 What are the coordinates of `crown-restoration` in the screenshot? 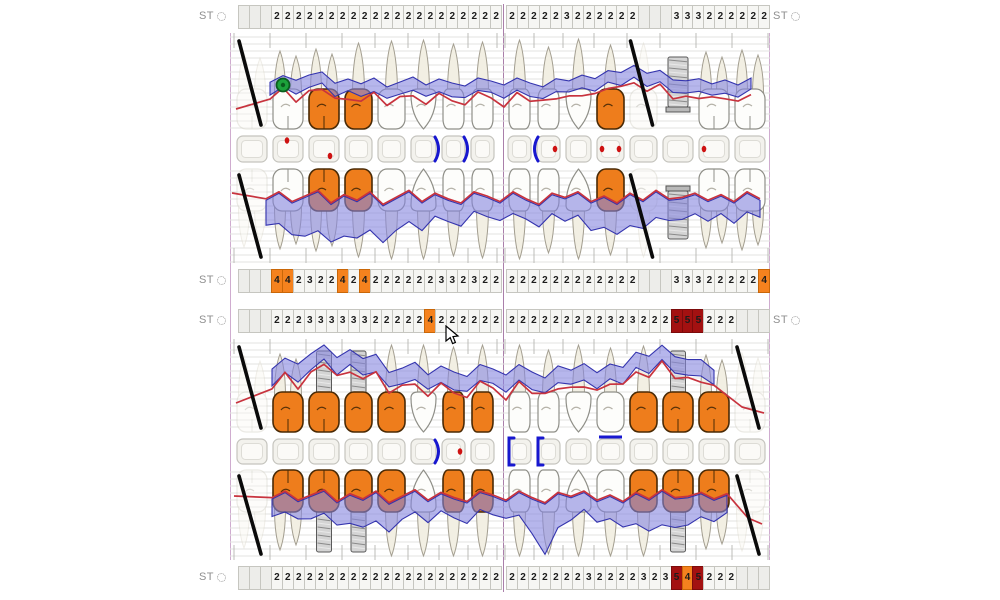 It's located at (358, 412).